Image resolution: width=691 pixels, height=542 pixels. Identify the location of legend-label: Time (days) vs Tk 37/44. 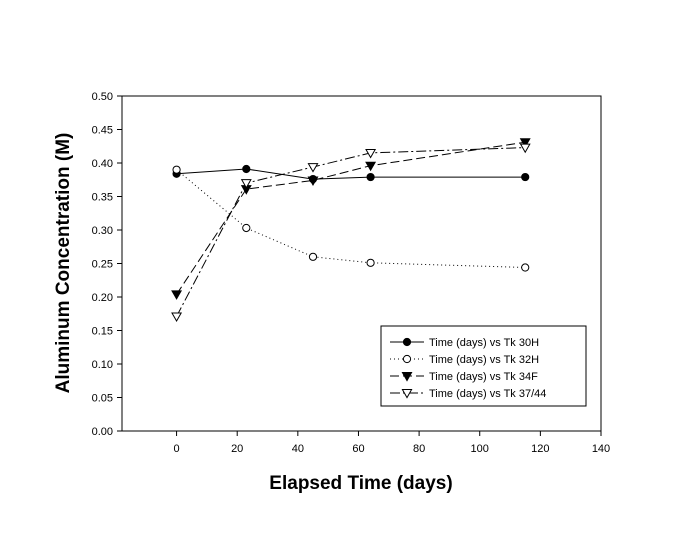
(487, 394).